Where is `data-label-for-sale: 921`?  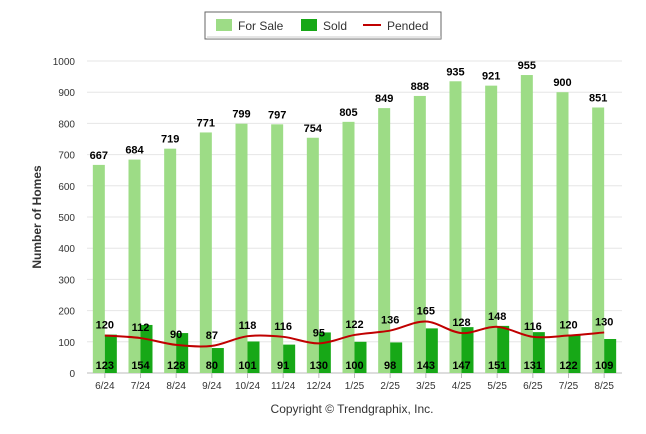 data-label-for-sale: 921 is located at coordinates (491, 77).